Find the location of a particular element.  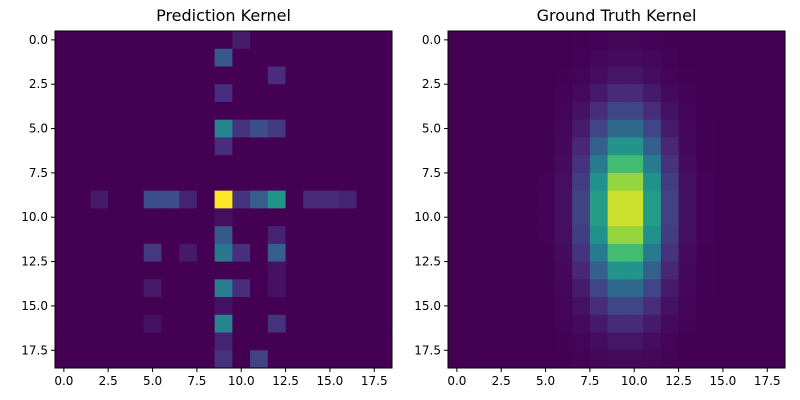

prediction-kernel-title: Prediction Kernel is located at coordinates (223, 15).